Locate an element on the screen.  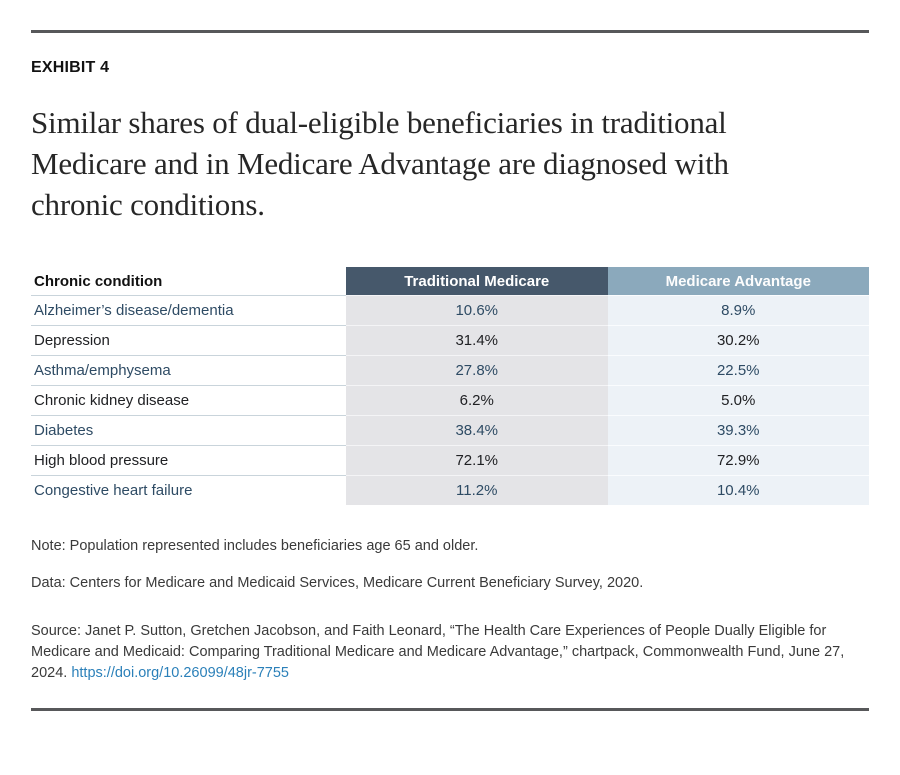
traditional-medicare-value: 11.2% is located at coordinates (477, 490).